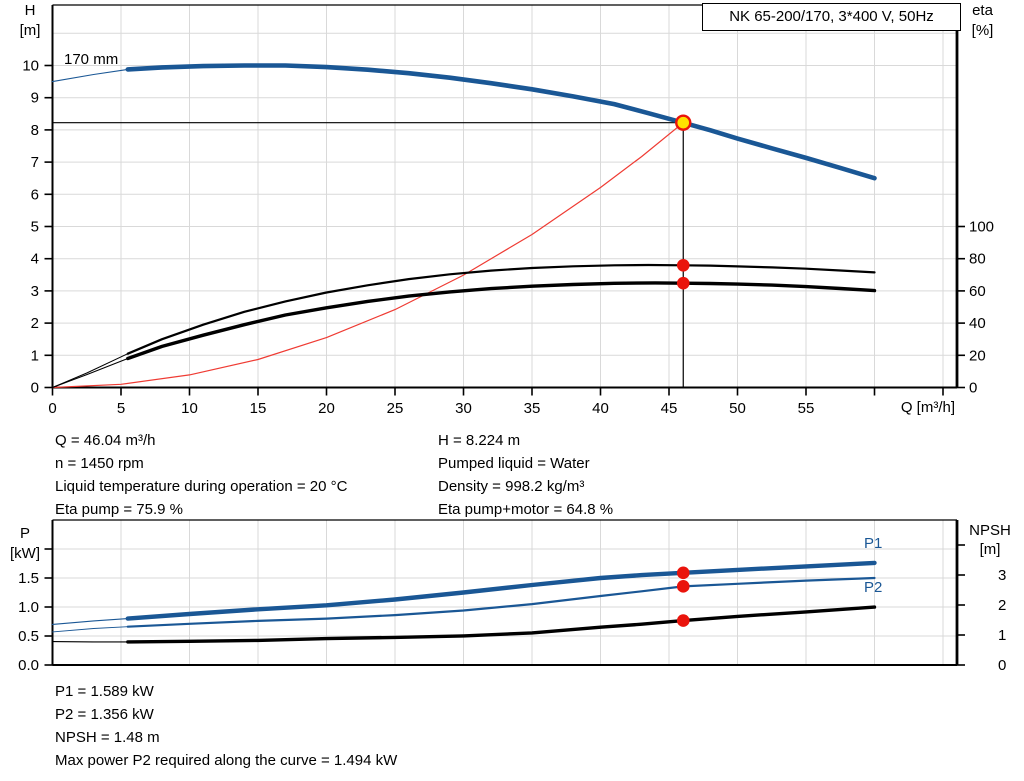 The width and height of the screenshot is (1024, 781). What do you see at coordinates (977, 323) in the screenshot?
I see `eta-tick-label: 40` at bounding box center [977, 323].